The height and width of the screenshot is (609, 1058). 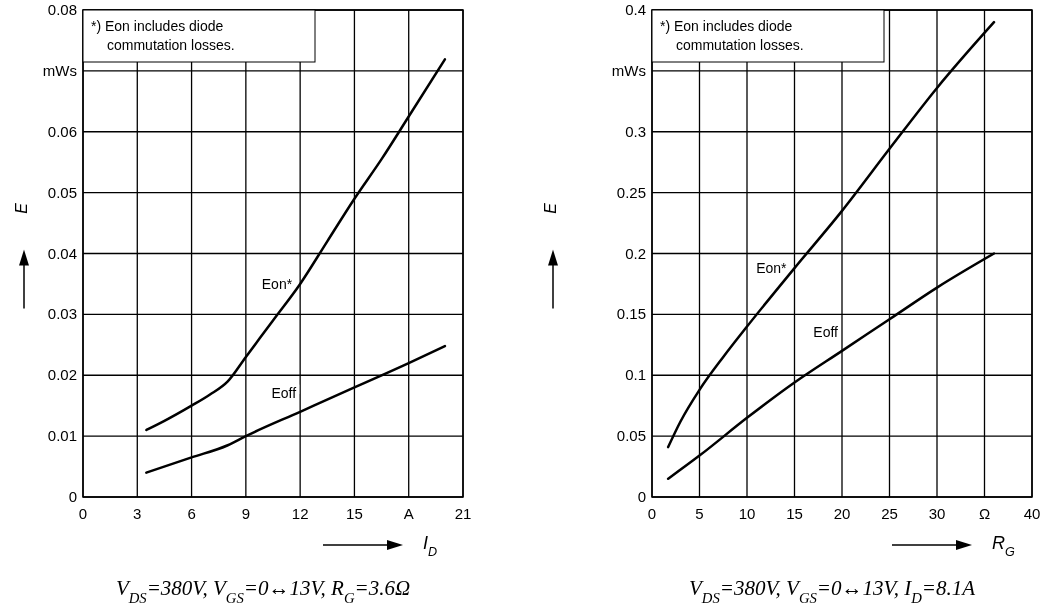 What do you see at coordinates (191, 513) in the screenshot?
I see `x-tick-label: 6` at bounding box center [191, 513].